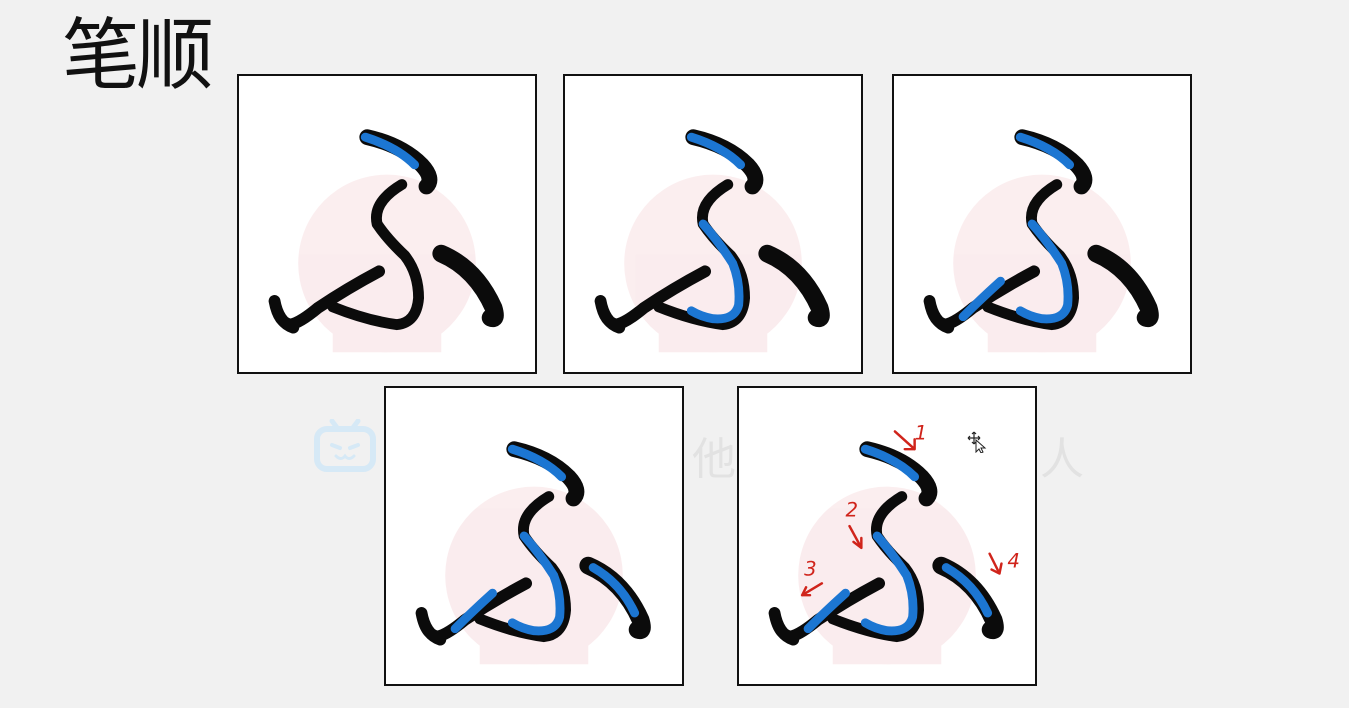 This screenshot has height=708, width=1349. What do you see at coordinates (810, 568) in the screenshot?
I see `annotation-number-3: 3` at bounding box center [810, 568].